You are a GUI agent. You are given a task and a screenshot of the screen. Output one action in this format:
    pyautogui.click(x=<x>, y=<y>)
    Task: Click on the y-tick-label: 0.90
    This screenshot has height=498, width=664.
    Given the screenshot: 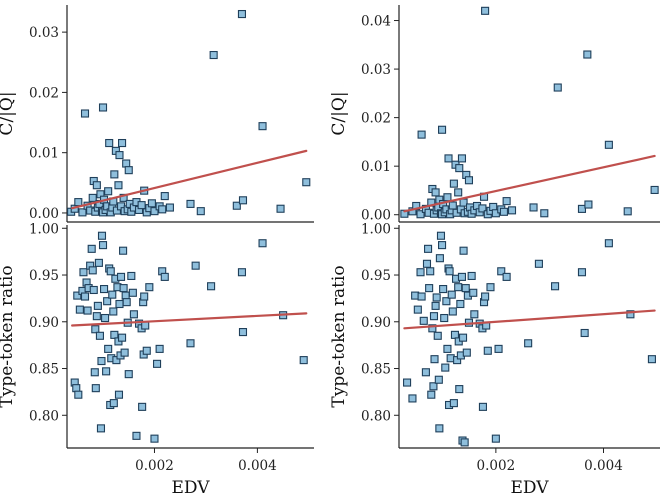 What is the action you would take?
    pyautogui.click(x=376, y=323)
    